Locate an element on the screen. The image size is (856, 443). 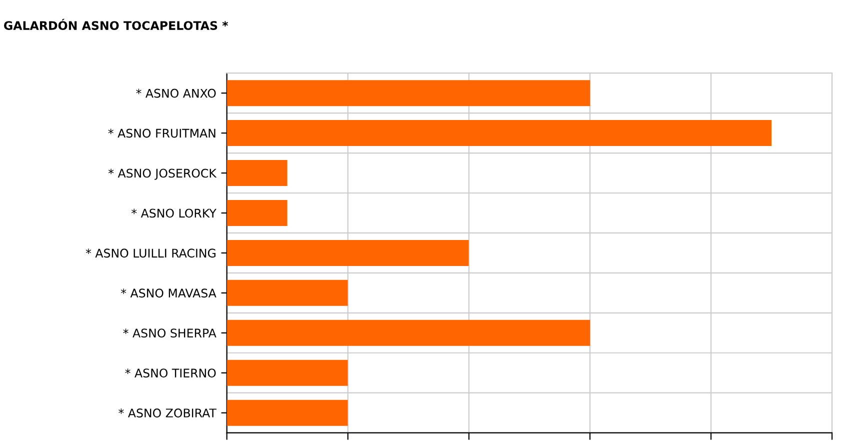
y-tick-label: * ASNO TIERNO is located at coordinates (170, 373).